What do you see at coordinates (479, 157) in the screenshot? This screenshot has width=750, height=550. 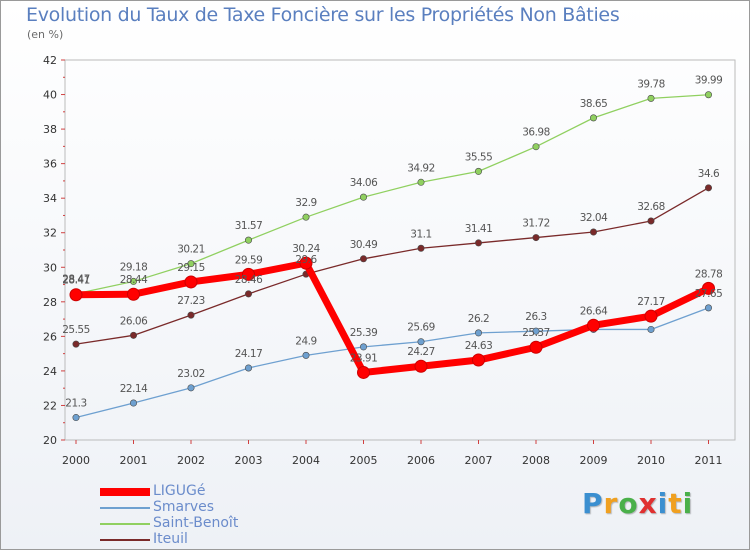 I see `data-label: 35.55` at bounding box center [479, 157].